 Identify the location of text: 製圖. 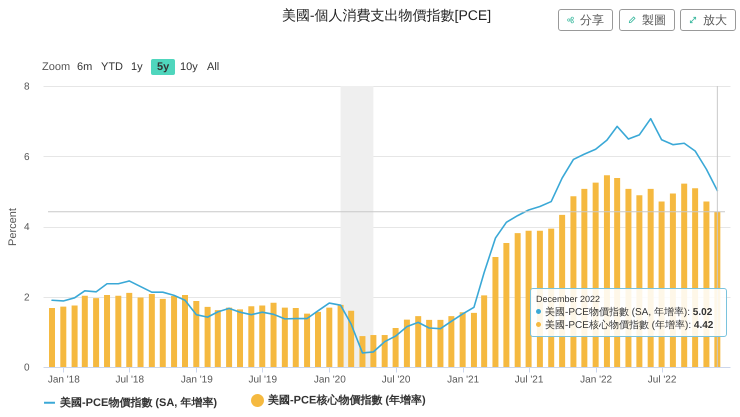
(654, 20).